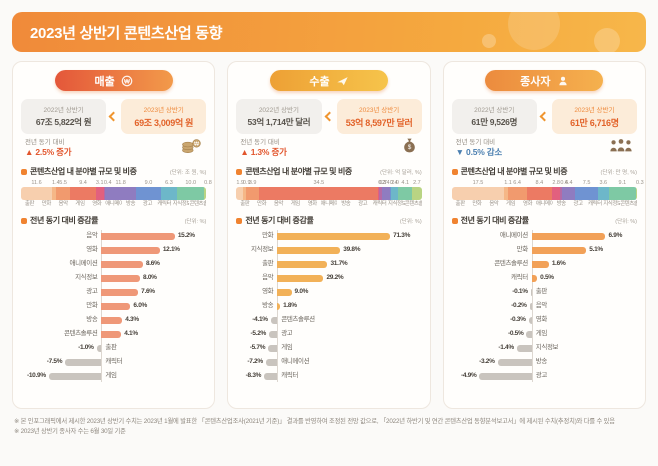 The image size is (658, 466). What do you see at coordinates (558, 183) in the screenshot?
I see `segment-values: 17.5 1.1 6.4 8.4 2.8 0.6 4.4 7.5 3.6 9.1 0.3` at bounding box center [558, 183].